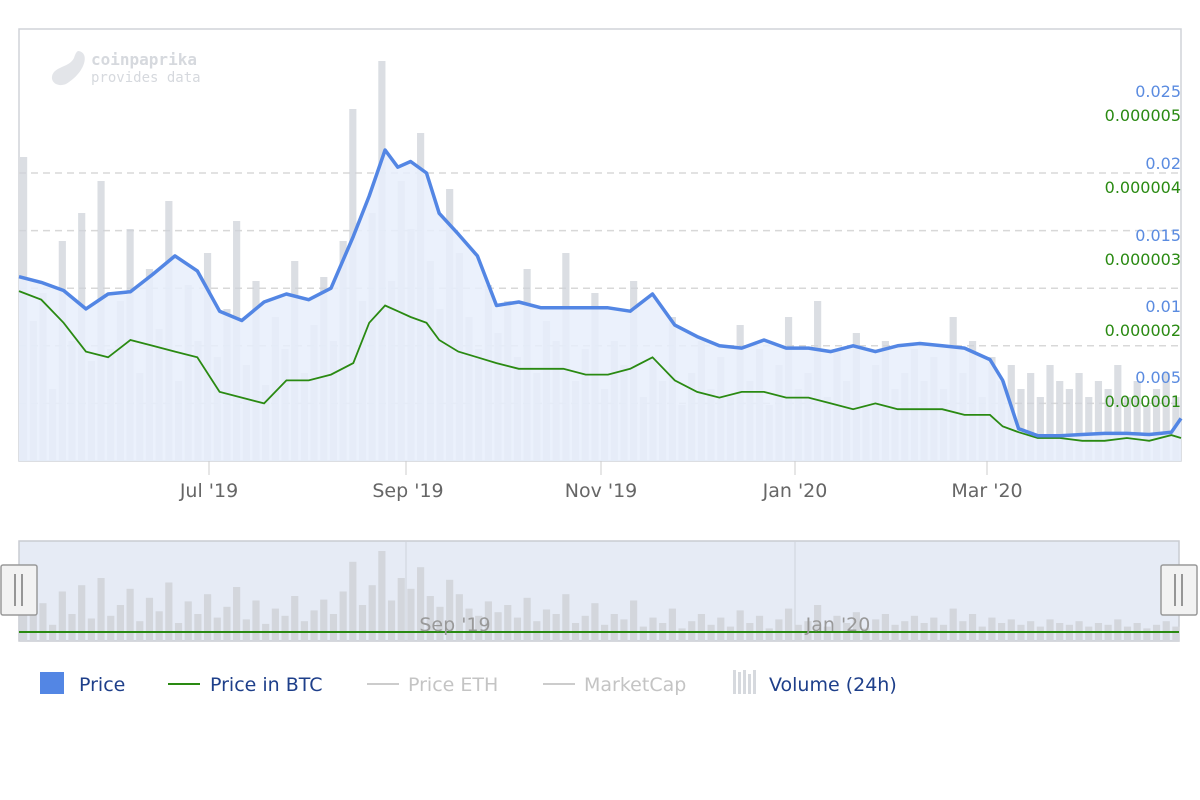 Image resolution: width=1200 pixels, height=800 pixels. I want to click on navigator-tick-label: Sep '19, so click(454, 625).